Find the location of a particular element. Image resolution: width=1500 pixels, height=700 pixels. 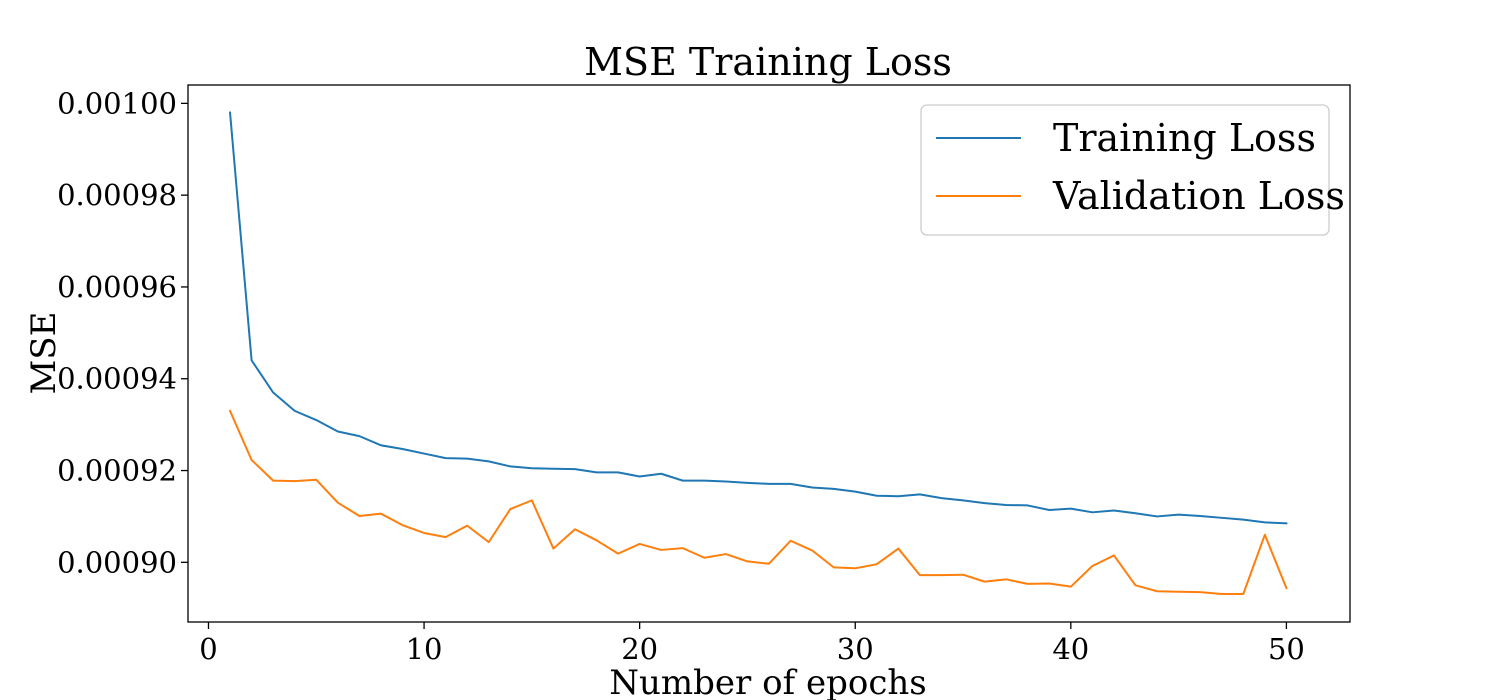

y-tick-label: 0.00092 is located at coordinates (117, 471).